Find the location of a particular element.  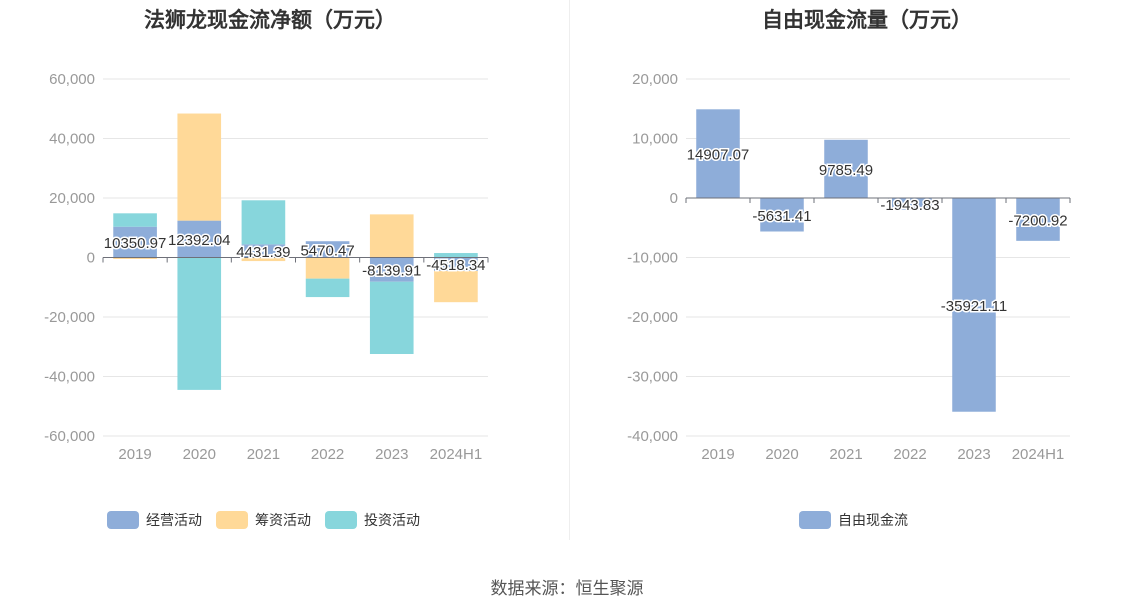

legend-item-freecashflow: 自由现金流 is located at coordinates (853, 520).